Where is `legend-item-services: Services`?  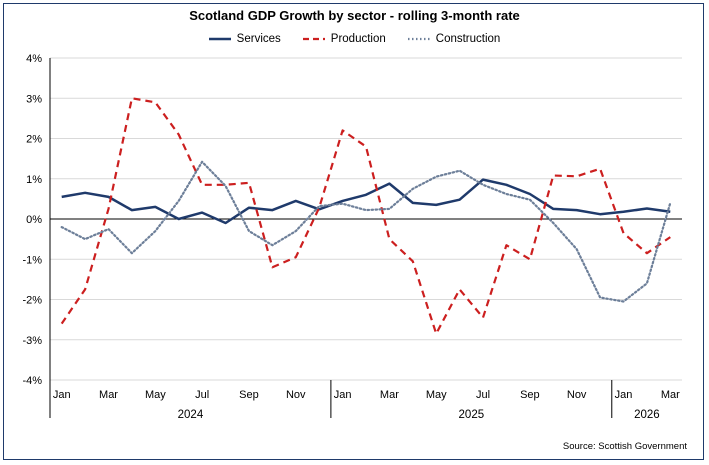
legend-item-services: Services is located at coordinates (244, 39).